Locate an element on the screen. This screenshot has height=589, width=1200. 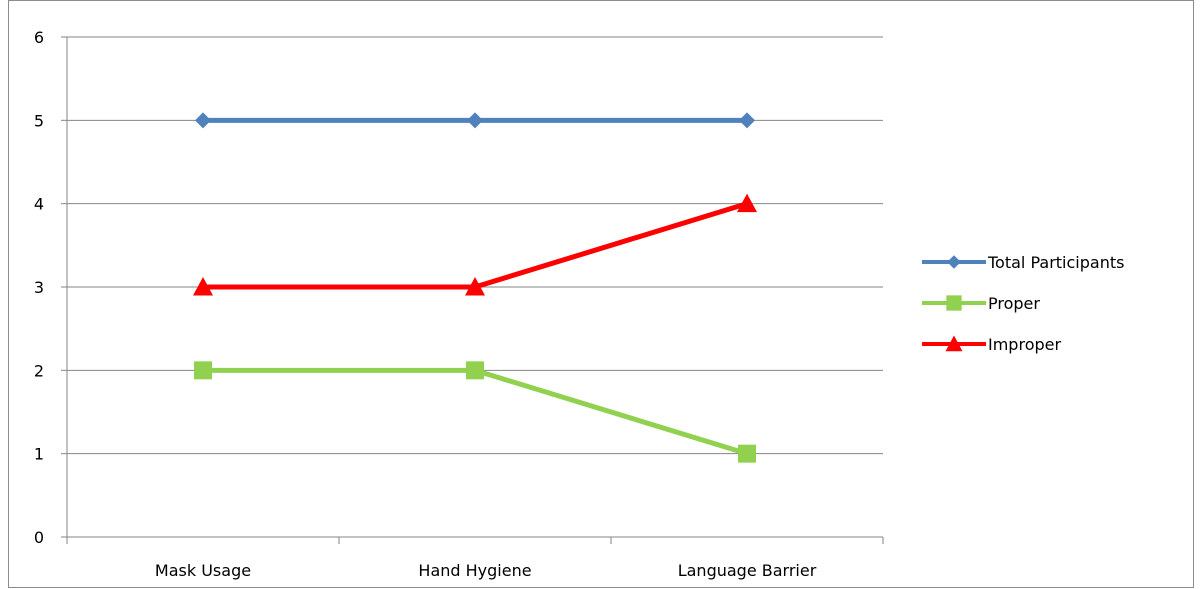
series-proper is located at coordinates (475, 412).